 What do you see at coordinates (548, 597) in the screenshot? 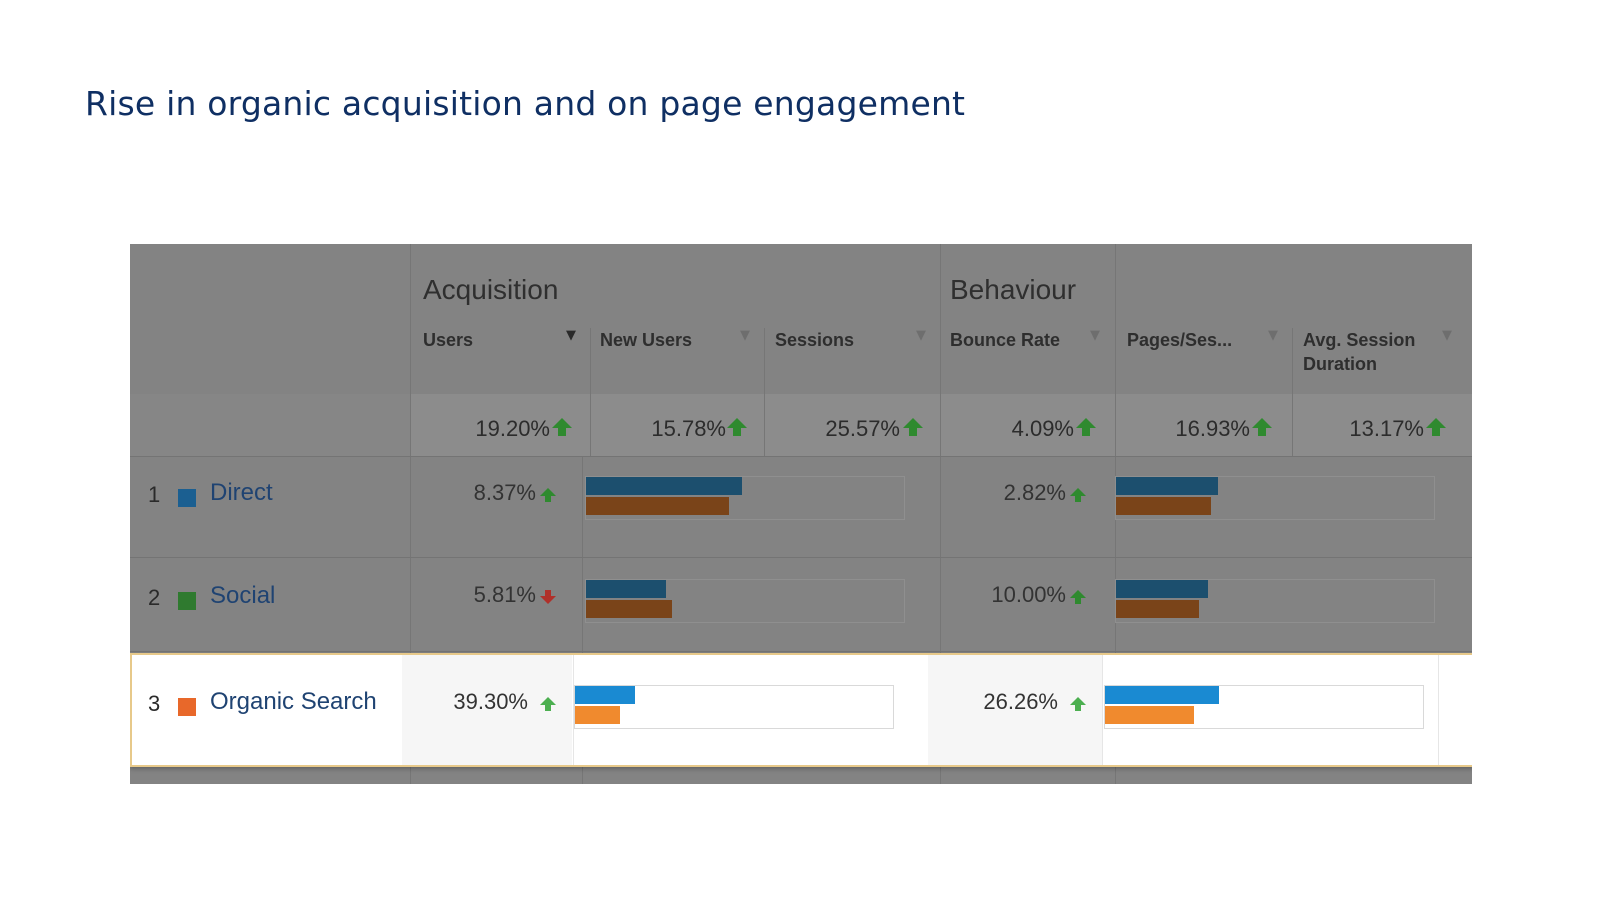
I see `arrow-down-icon` at bounding box center [548, 597].